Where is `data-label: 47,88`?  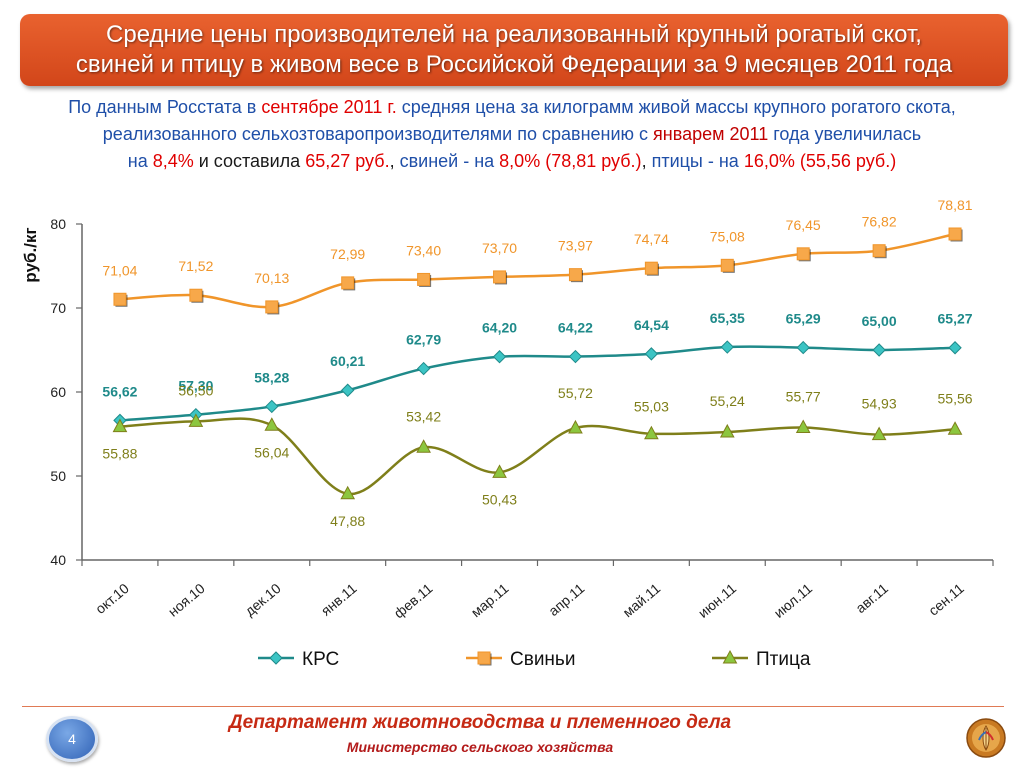
data-label: 47,88 is located at coordinates (347, 521).